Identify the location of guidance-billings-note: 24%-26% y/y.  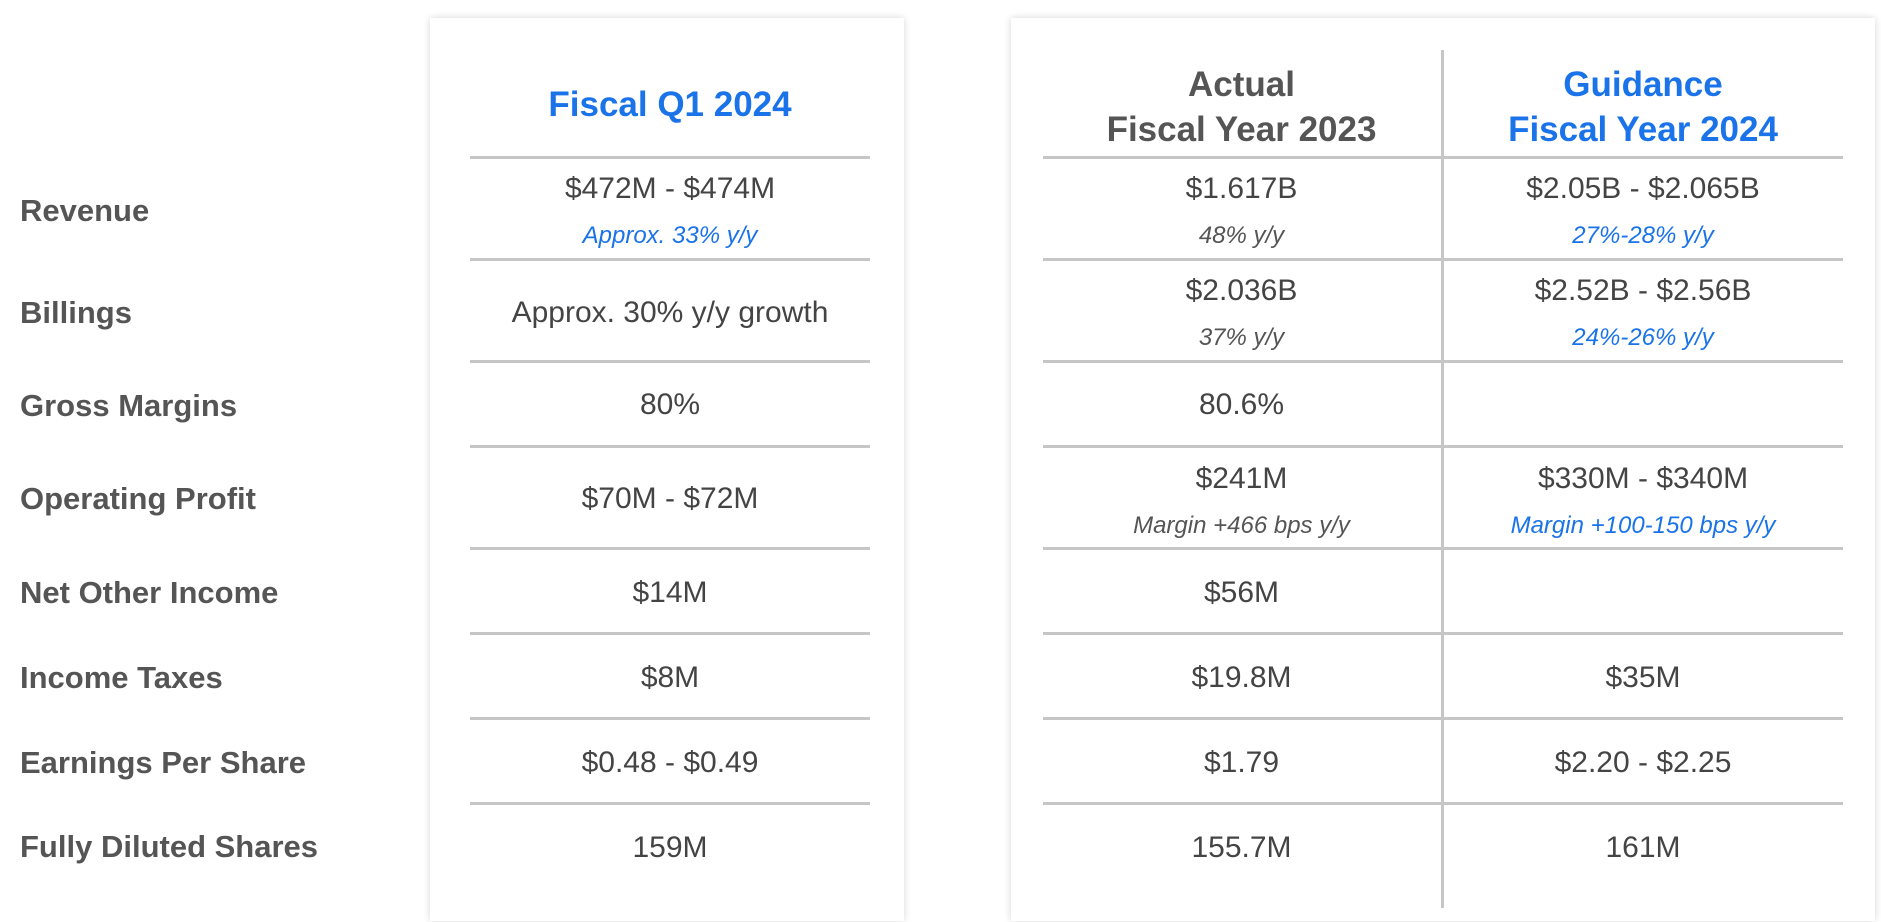
(1643, 337).